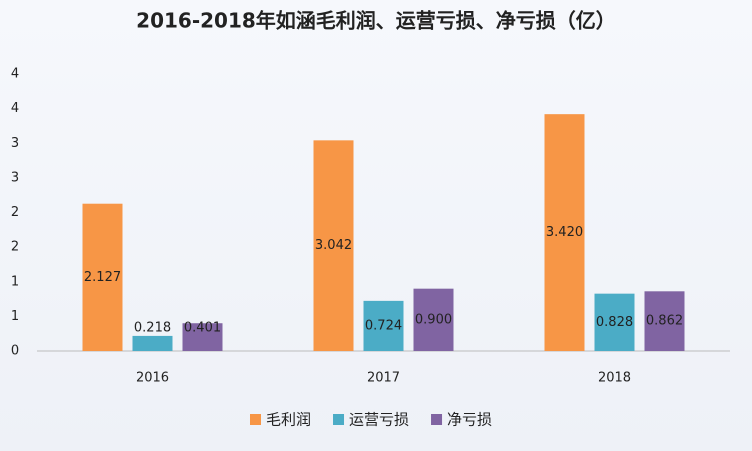 This screenshot has width=752, height=451. I want to click on chart-title: 2016-2018年如涵毛利润、运营亏损、净亏损（亿）, so click(376, 21).